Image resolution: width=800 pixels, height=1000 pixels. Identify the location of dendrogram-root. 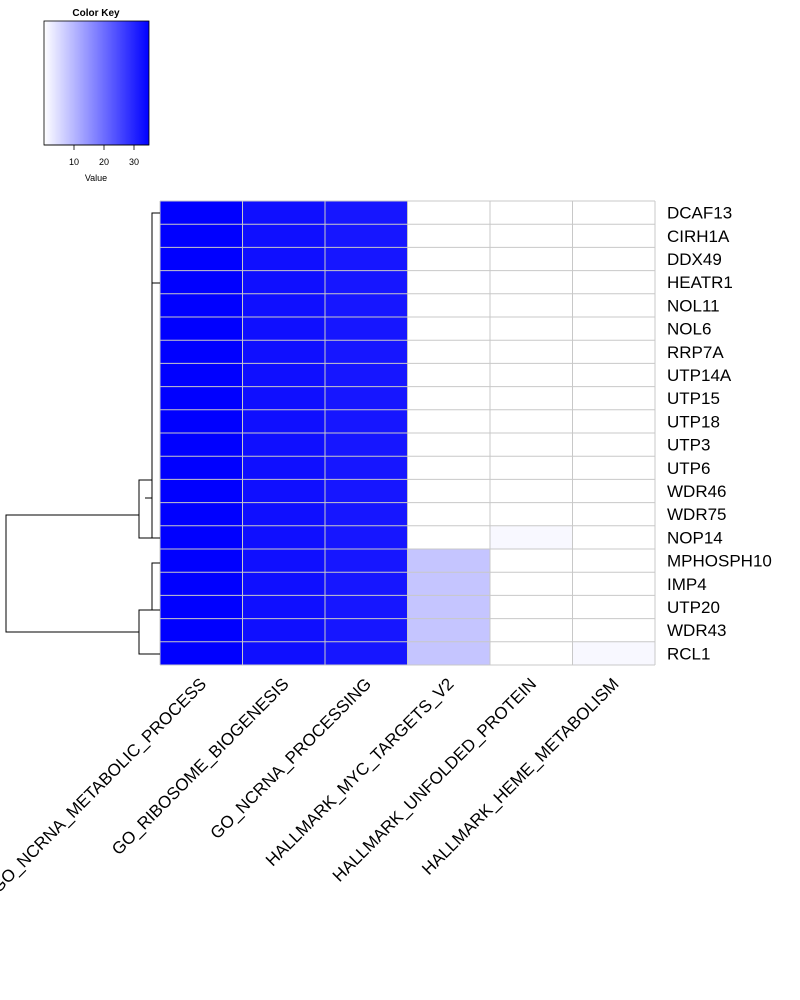
(72, 573).